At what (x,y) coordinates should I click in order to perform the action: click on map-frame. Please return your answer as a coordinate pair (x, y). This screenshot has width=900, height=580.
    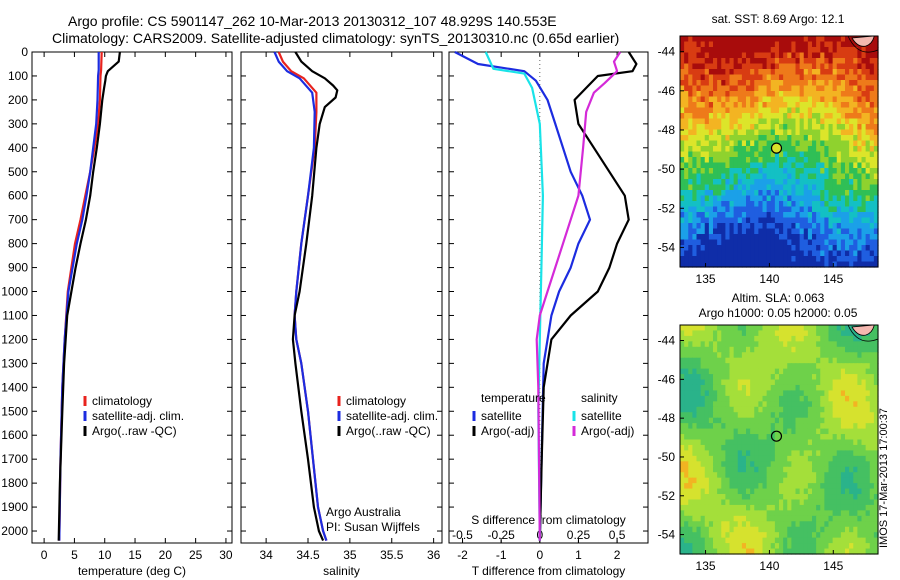
    Looking at the image, I should click on (779, 151).